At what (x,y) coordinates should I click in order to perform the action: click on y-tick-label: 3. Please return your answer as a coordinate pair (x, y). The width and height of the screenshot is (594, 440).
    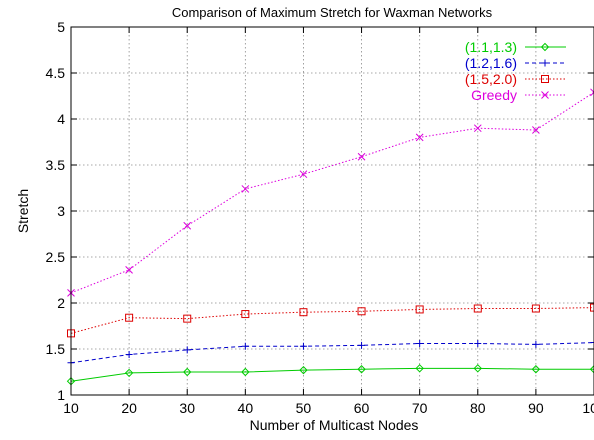
    Looking at the image, I should click on (61, 211).